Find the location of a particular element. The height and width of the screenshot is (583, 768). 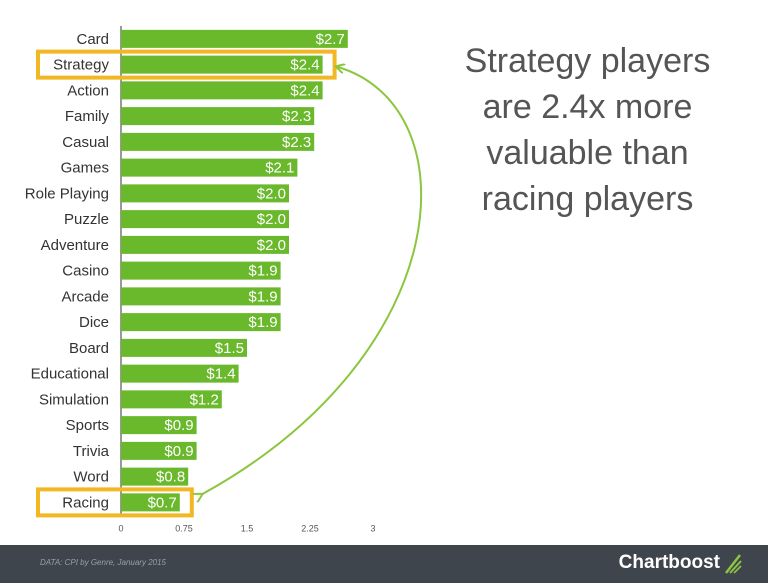

category-label: Board is located at coordinates (89, 348).